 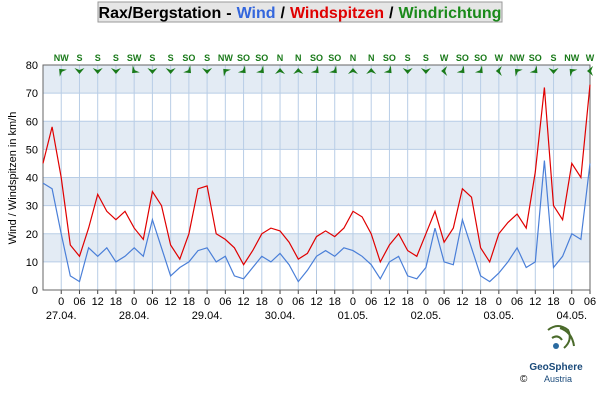 I want to click on y-tick-label: 0, so click(x=35, y=291).